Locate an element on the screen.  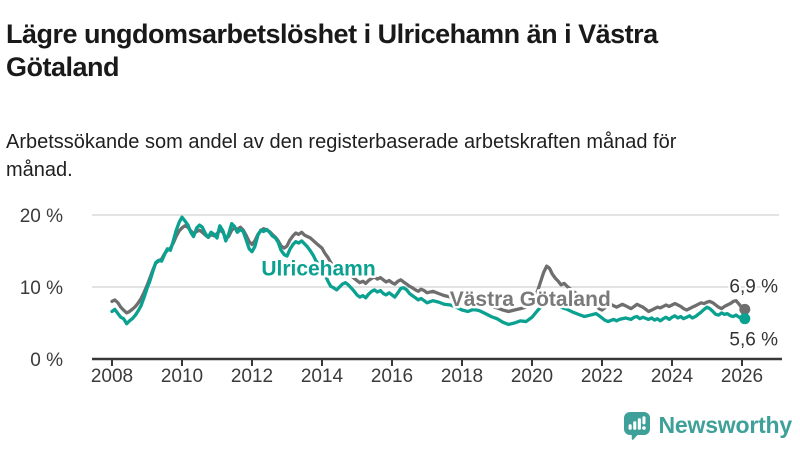
y-tick-label: 10 % is located at coordinates (41, 288).